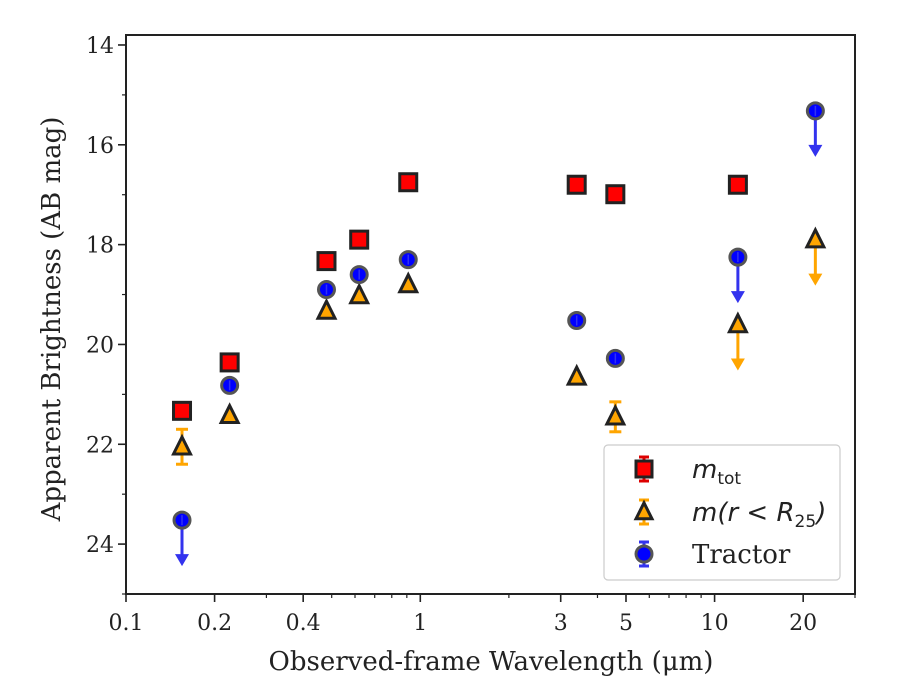 The height and width of the screenshot is (700, 900). Describe the element at coordinates (100, 146) in the screenshot. I see `y-tick-label: 16` at that location.